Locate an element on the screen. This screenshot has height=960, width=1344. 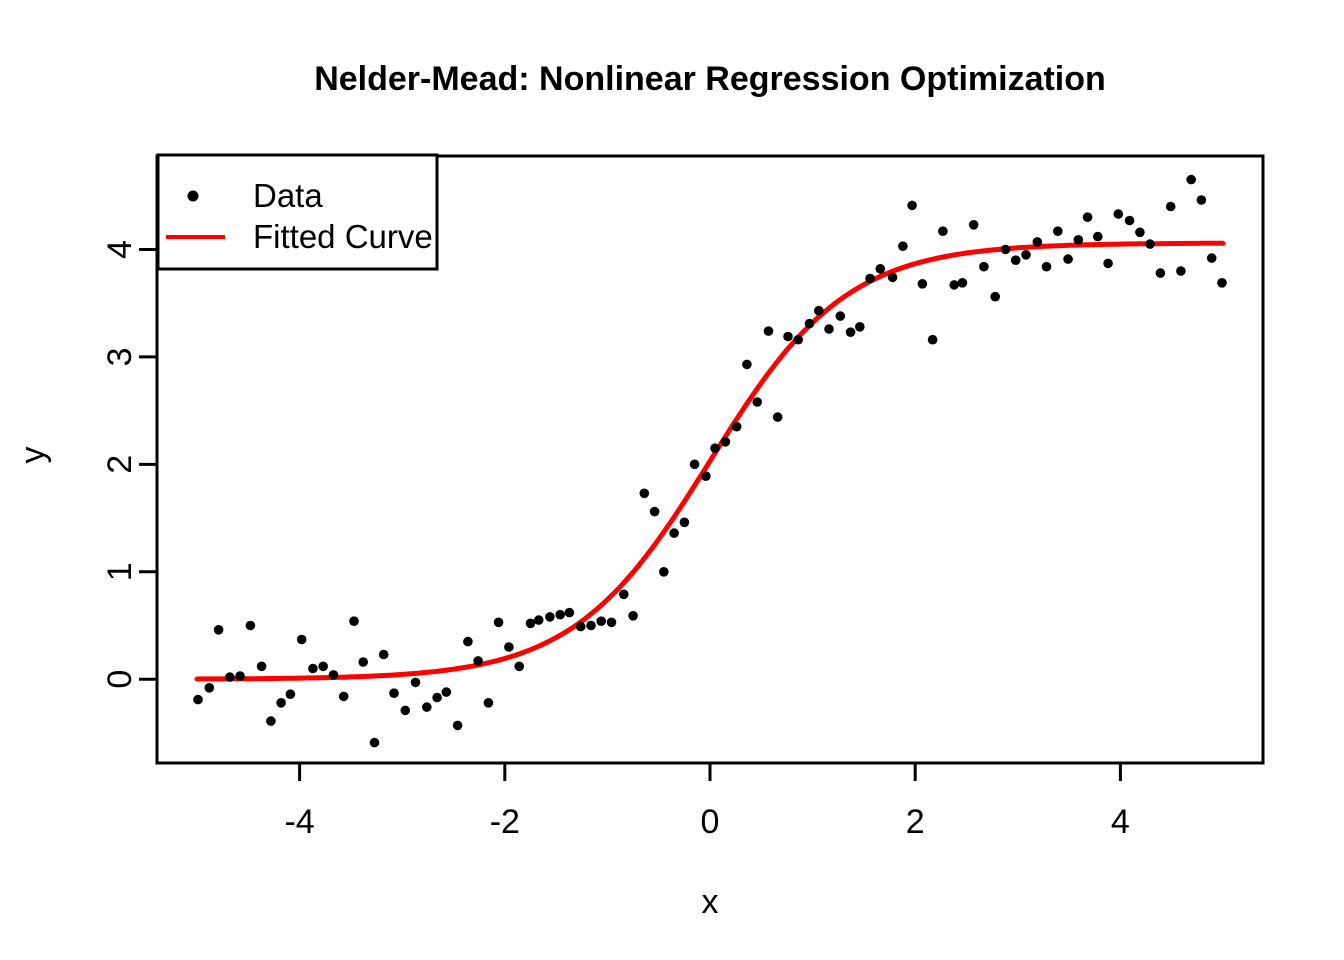
legend-box is located at coordinates (297, 212).